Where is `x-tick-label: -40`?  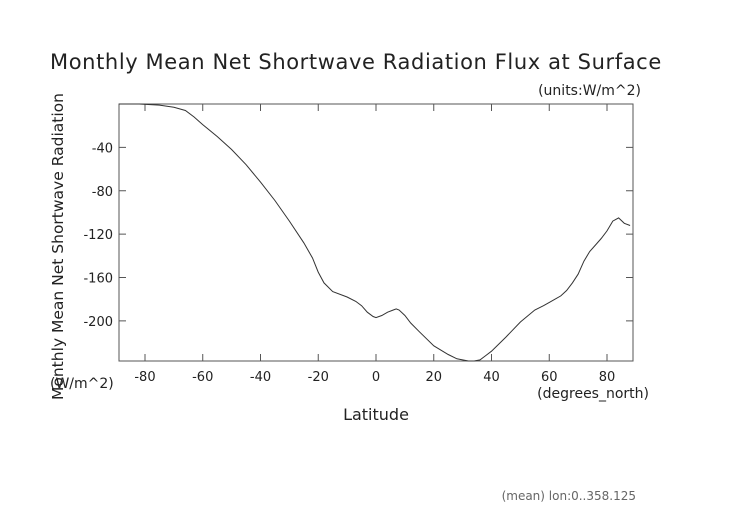
x-tick-label: -40 is located at coordinates (260, 377).